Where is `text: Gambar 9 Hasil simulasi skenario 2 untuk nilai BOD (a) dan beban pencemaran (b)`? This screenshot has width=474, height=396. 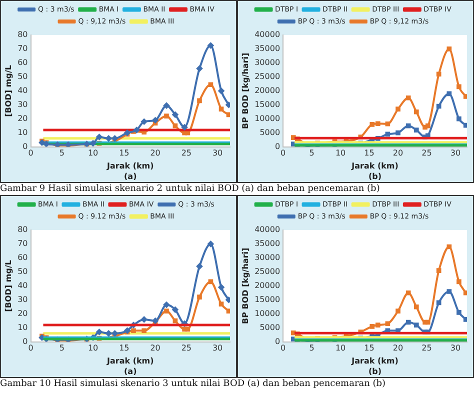 text: Gambar 9 Hasil simulasi skenario 2 untuk nilai BOD (a) dan beban pencemaran (b) is located at coordinates (190, 189).